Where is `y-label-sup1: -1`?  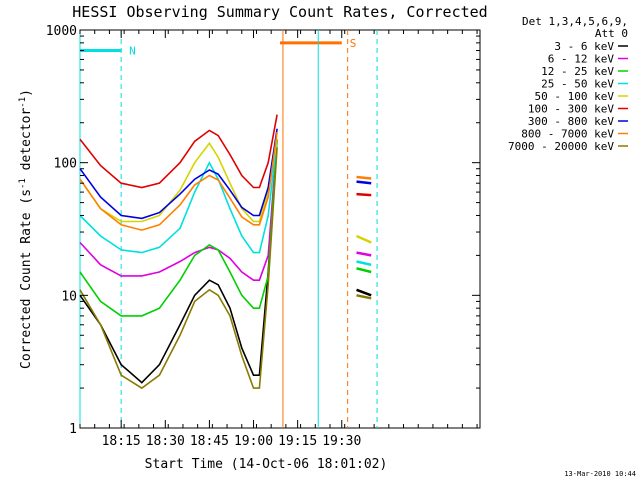
y-label-sup1: -1 is located at coordinates (23, 183).